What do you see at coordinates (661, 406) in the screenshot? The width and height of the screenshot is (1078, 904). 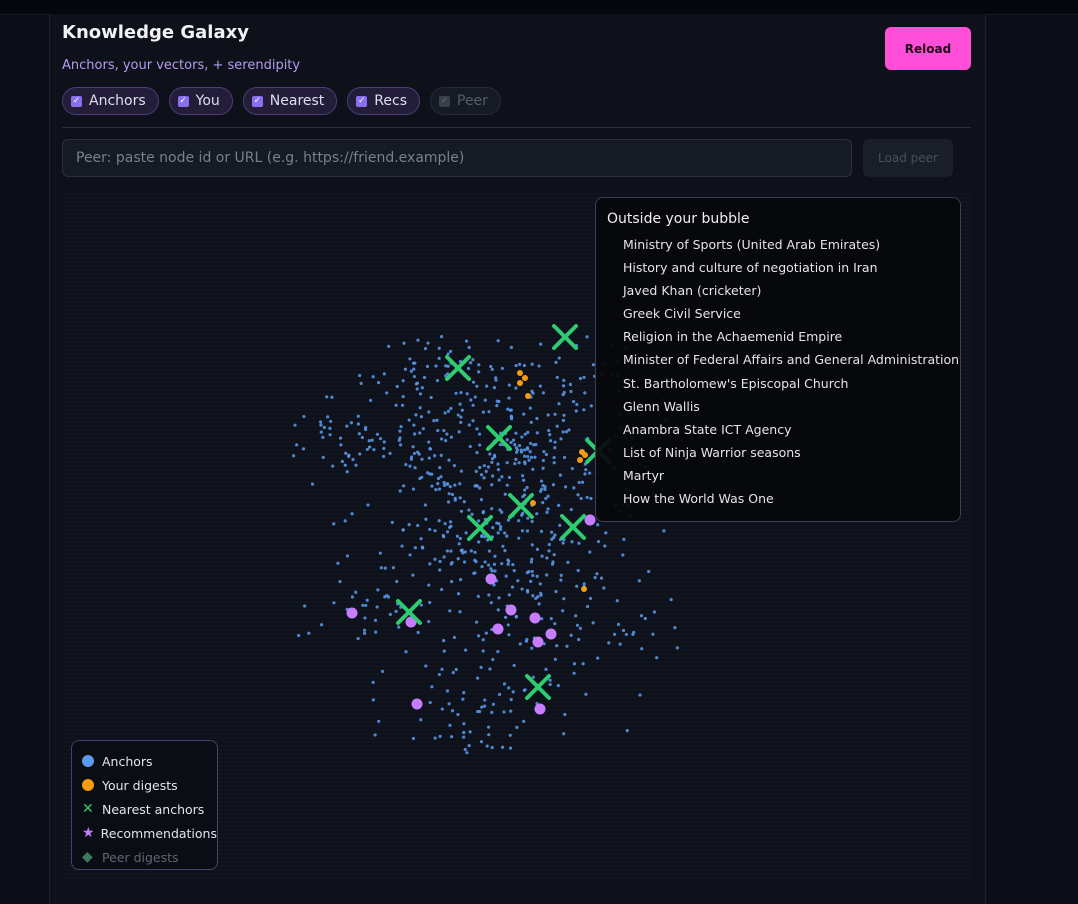 I see `bubble-item: Glenn Wallis` at bounding box center [661, 406].